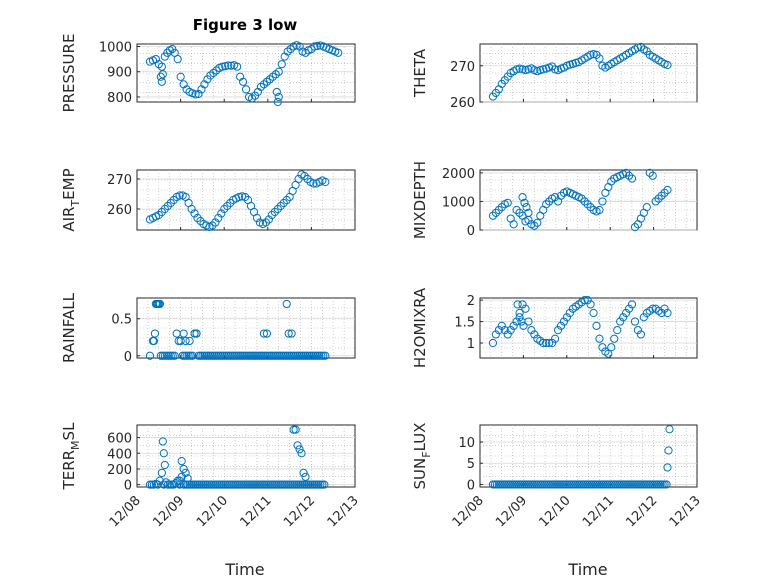  I want to click on y-tick-label: 2, so click(471, 301).